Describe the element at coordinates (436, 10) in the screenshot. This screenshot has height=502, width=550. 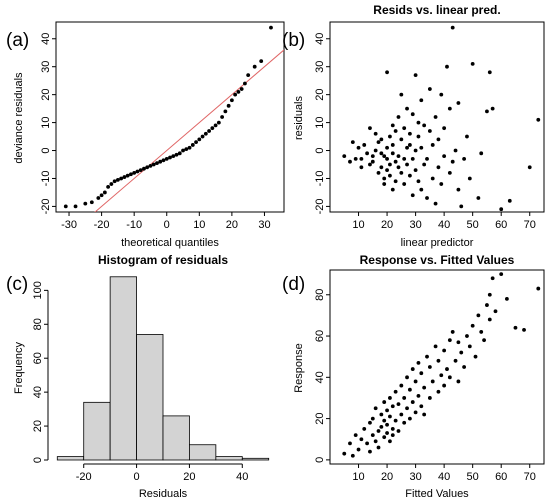
I see `panel-b-title: Resids vs. linear pred.` at that location.